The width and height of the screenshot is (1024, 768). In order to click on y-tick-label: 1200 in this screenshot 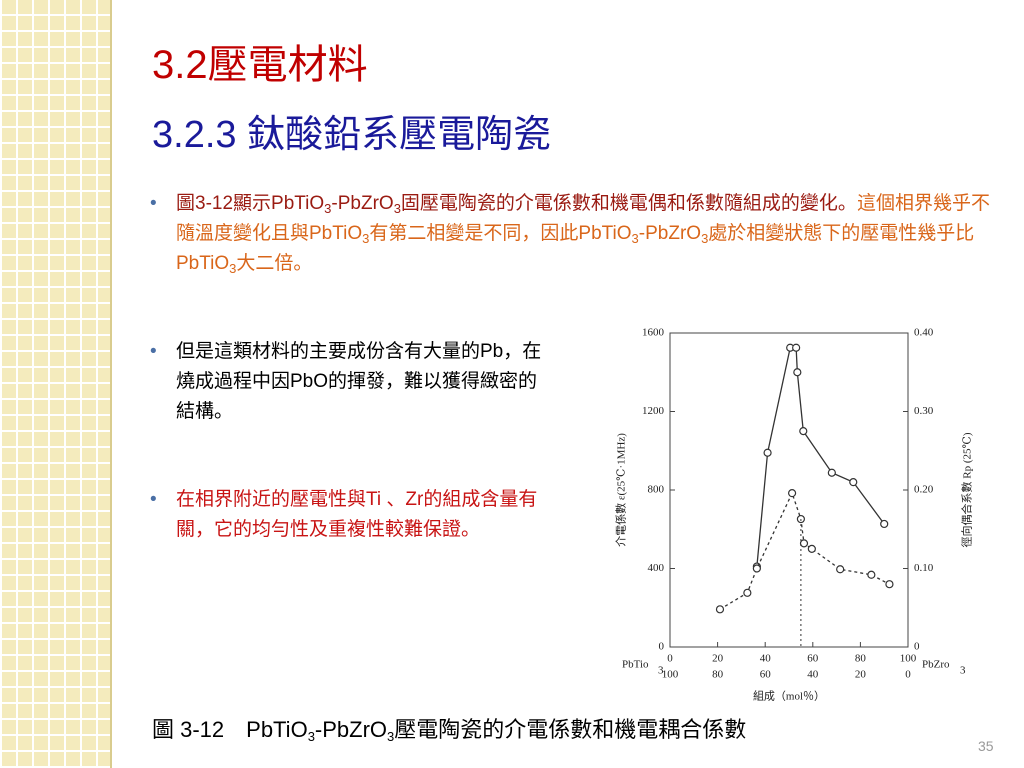, I will do `click(653, 411)`.